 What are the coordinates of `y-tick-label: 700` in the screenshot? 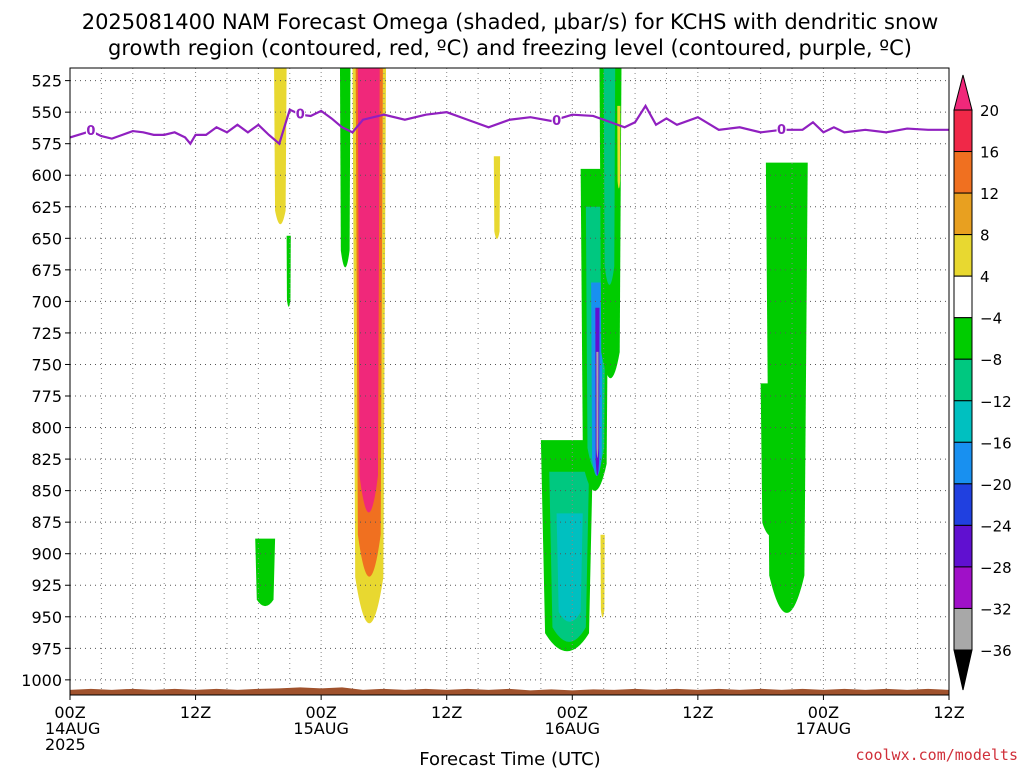 It's located at (46, 301).